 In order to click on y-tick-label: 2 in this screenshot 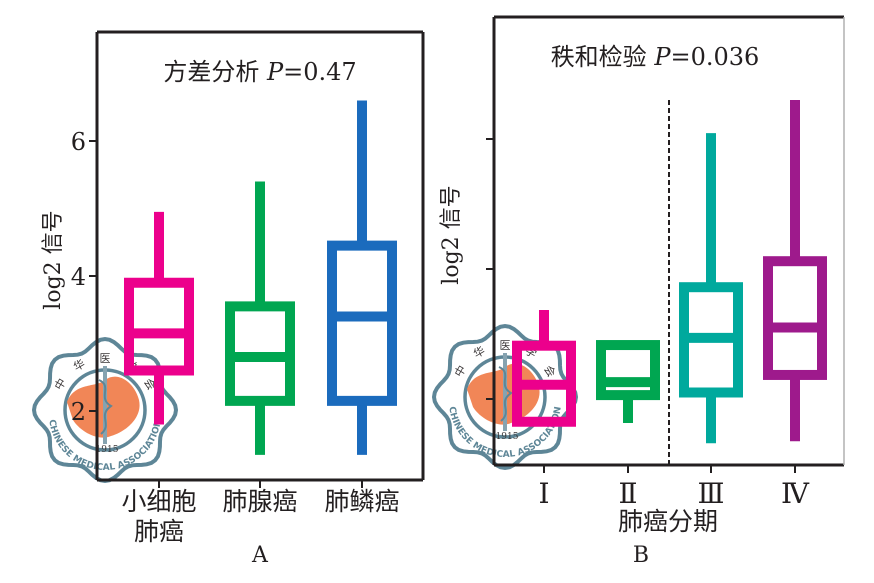, I will do `click(78, 412)`.